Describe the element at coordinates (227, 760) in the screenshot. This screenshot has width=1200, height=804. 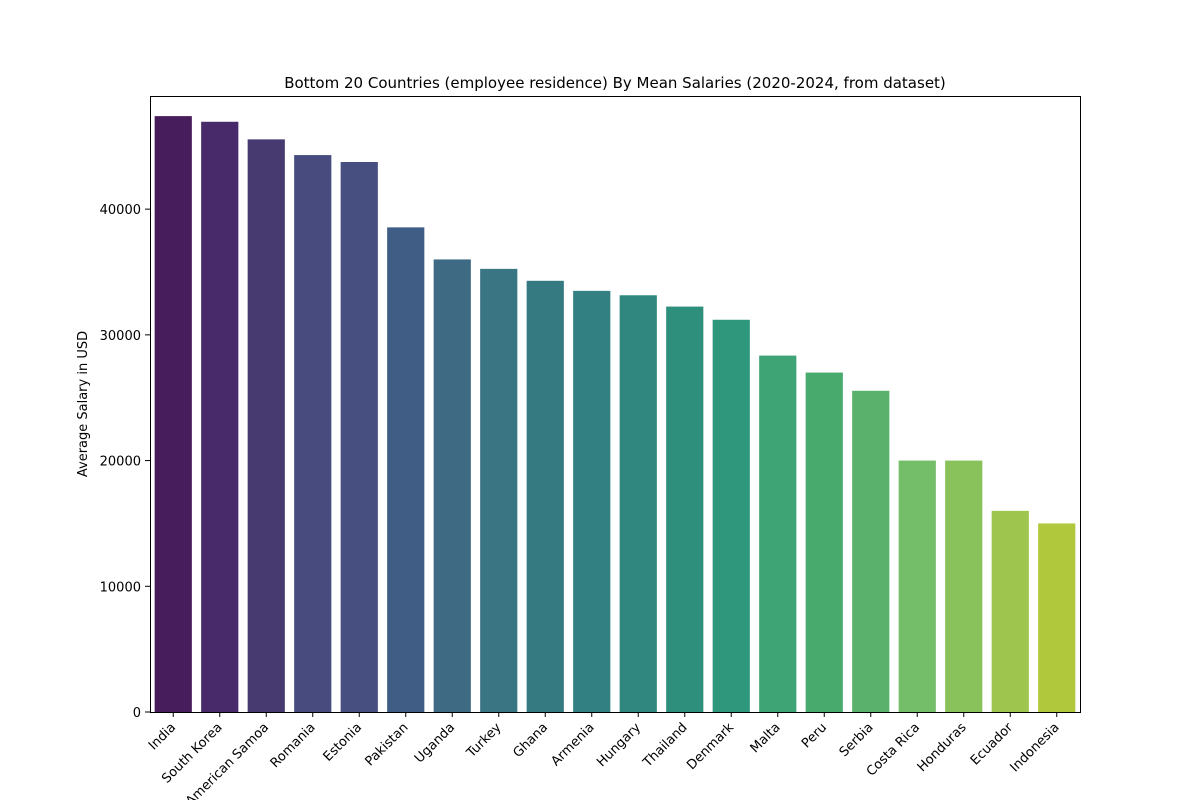
I see `x-tick-label: American Samoa` at that location.